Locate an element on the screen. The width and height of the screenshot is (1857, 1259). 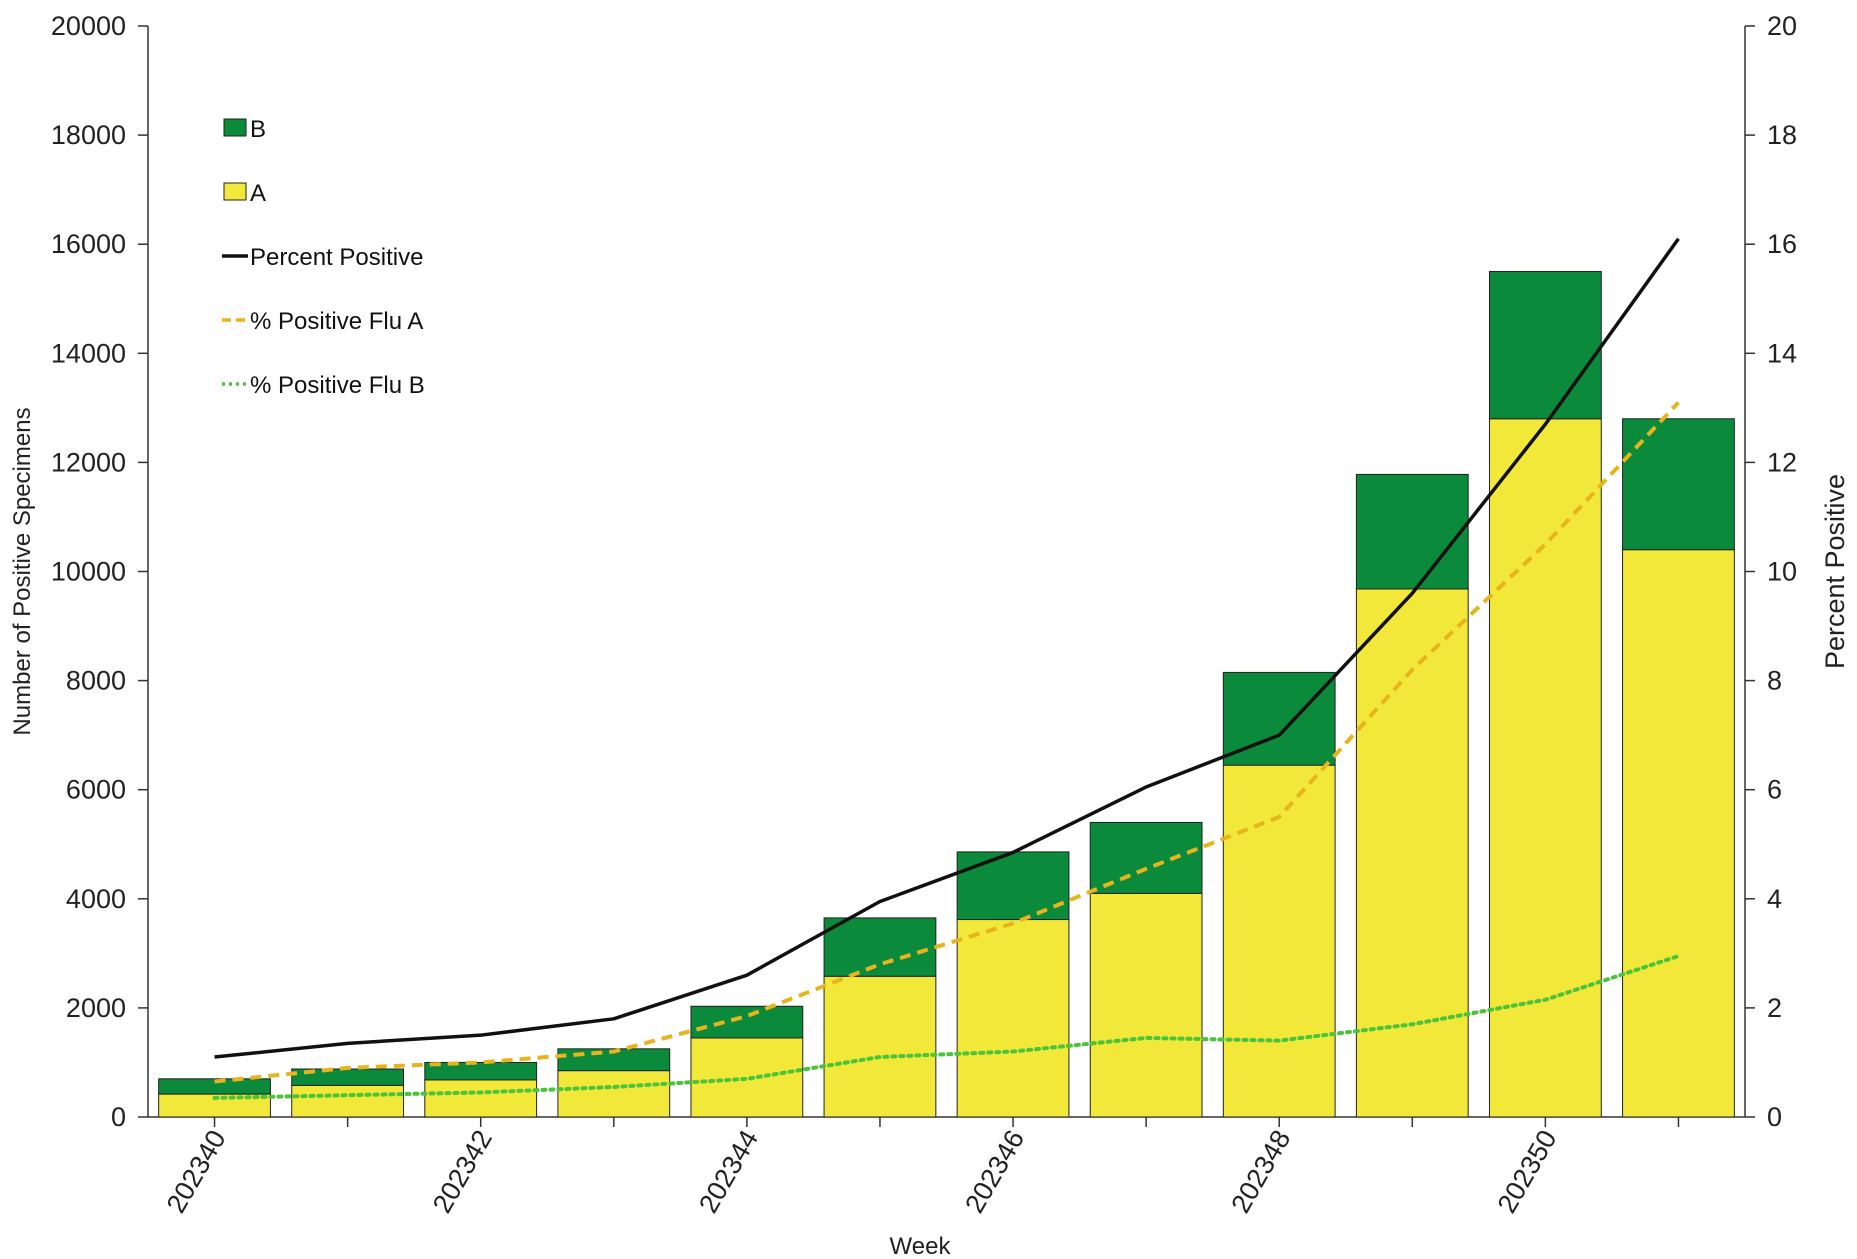
y-tick-label: 0 is located at coordinates (118, 1117).